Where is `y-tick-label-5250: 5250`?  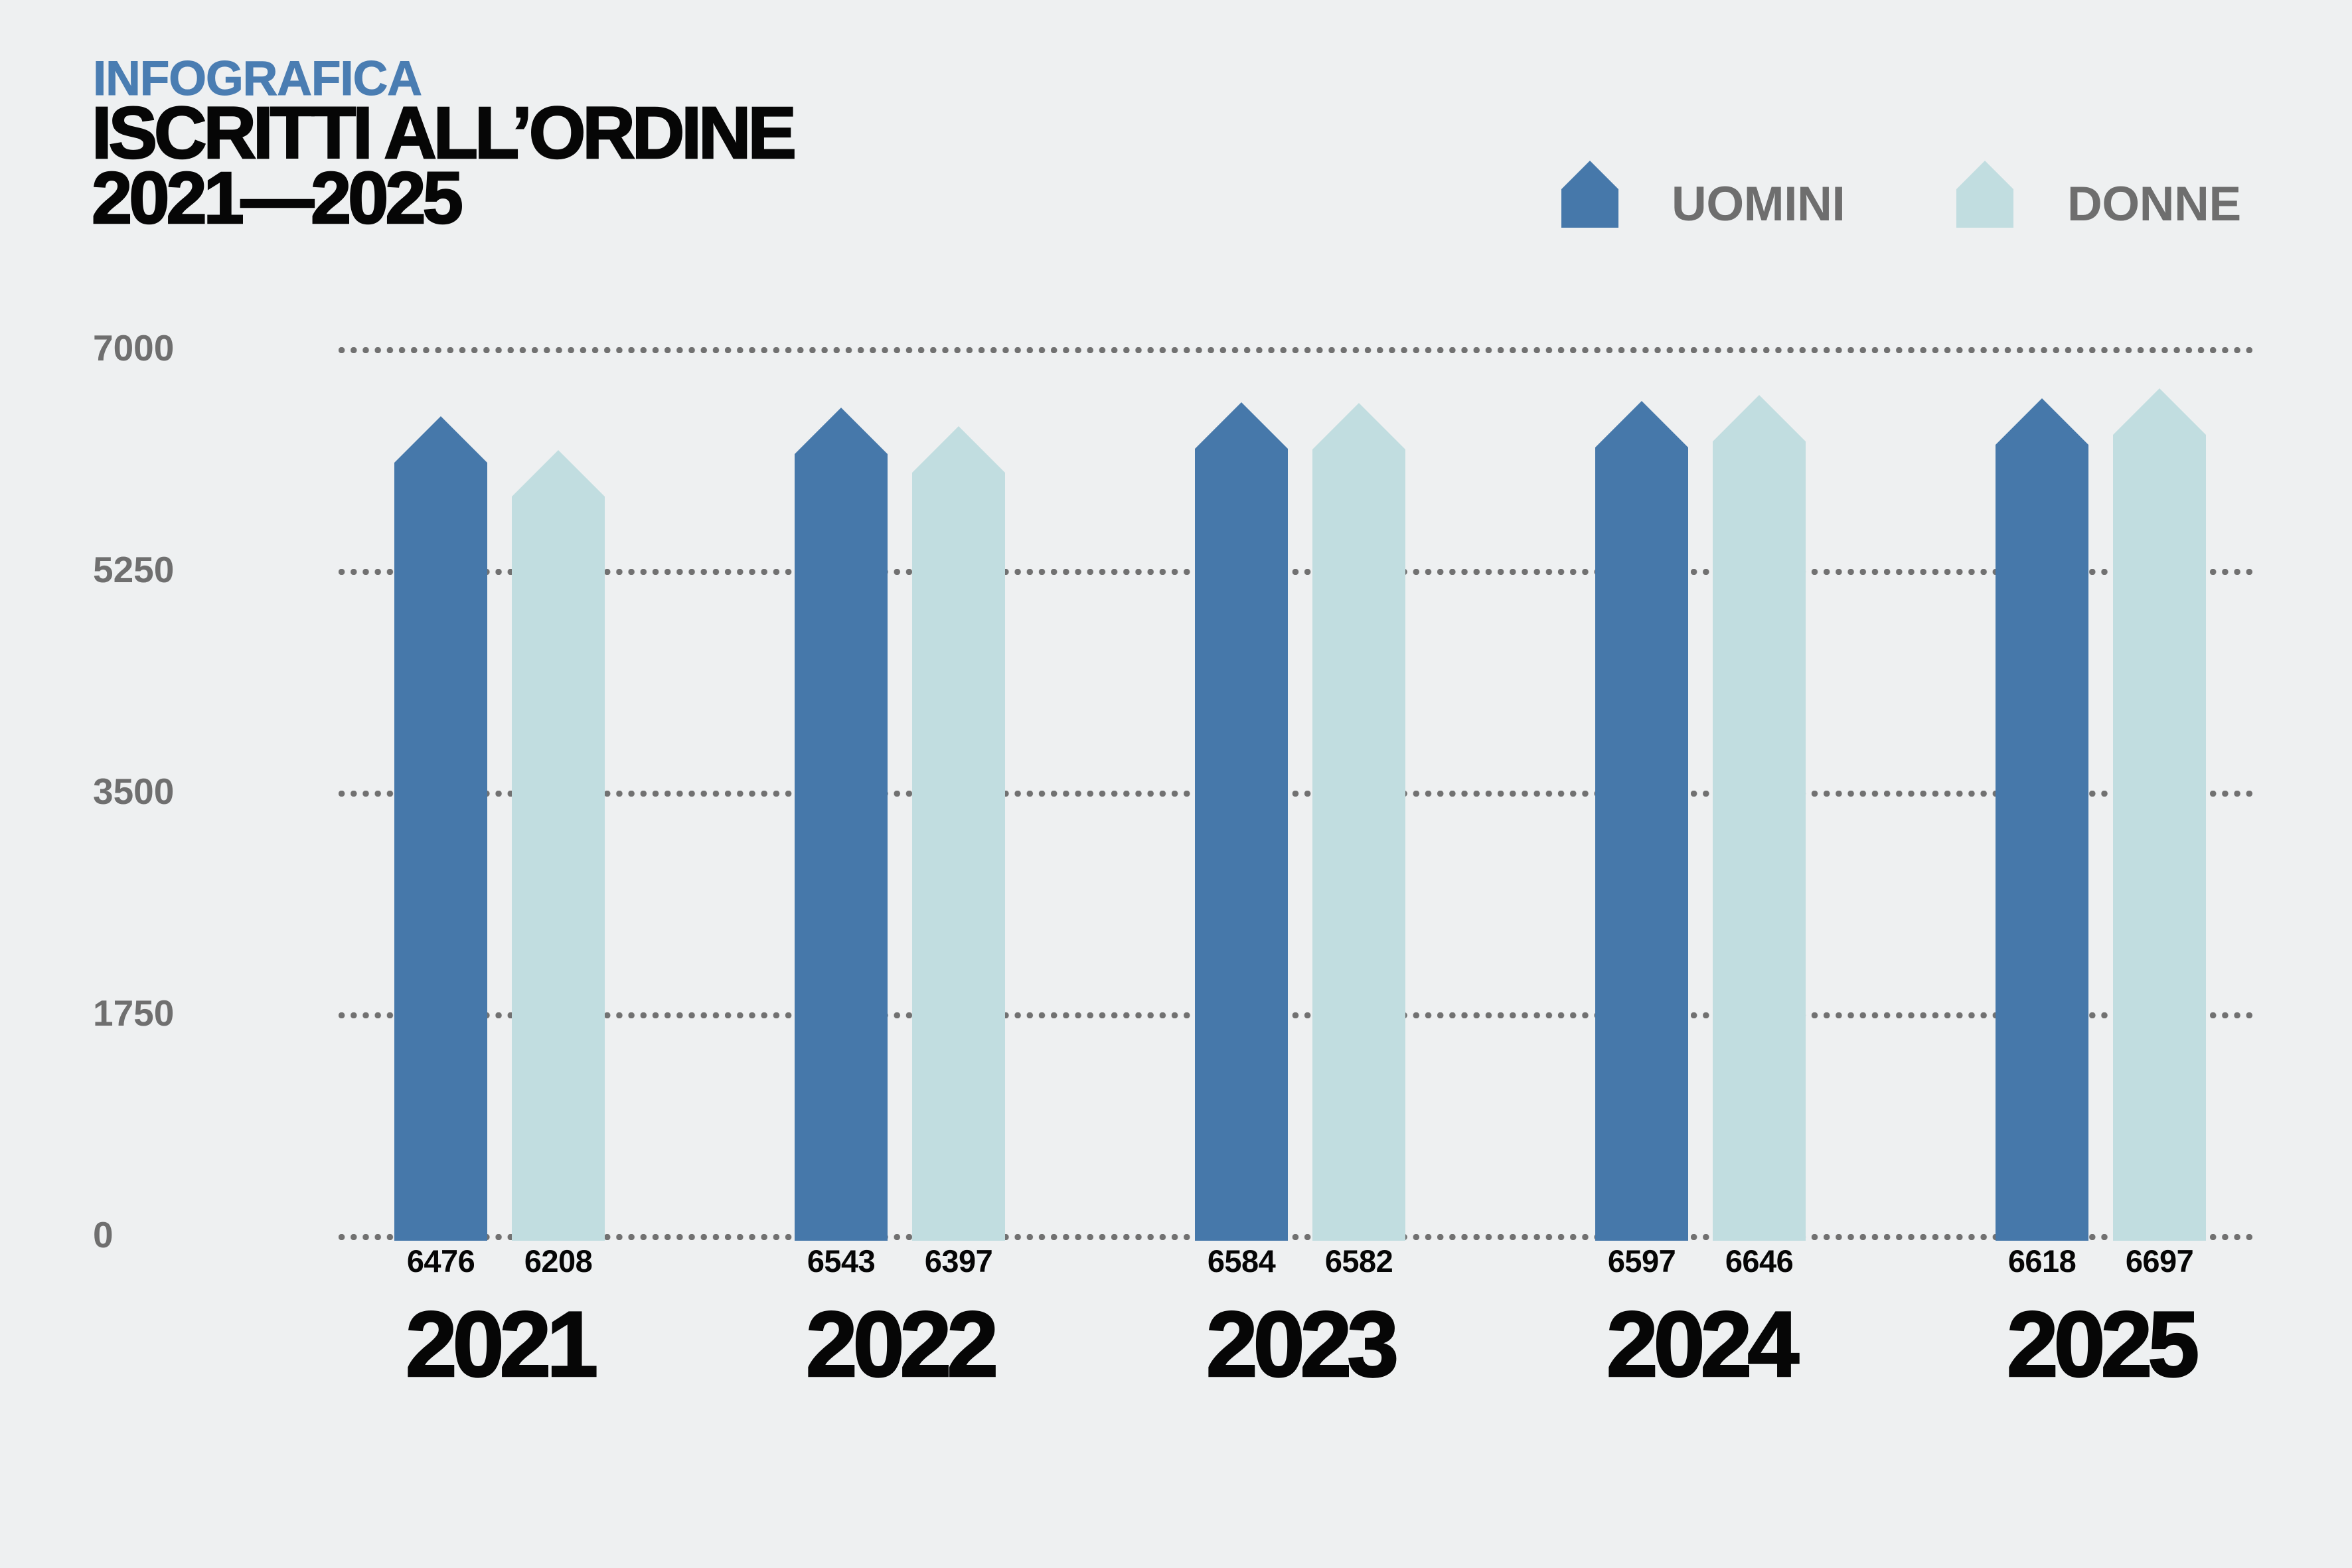
y-tick-label-5250: 5250 is located at coordinates (134, 570).